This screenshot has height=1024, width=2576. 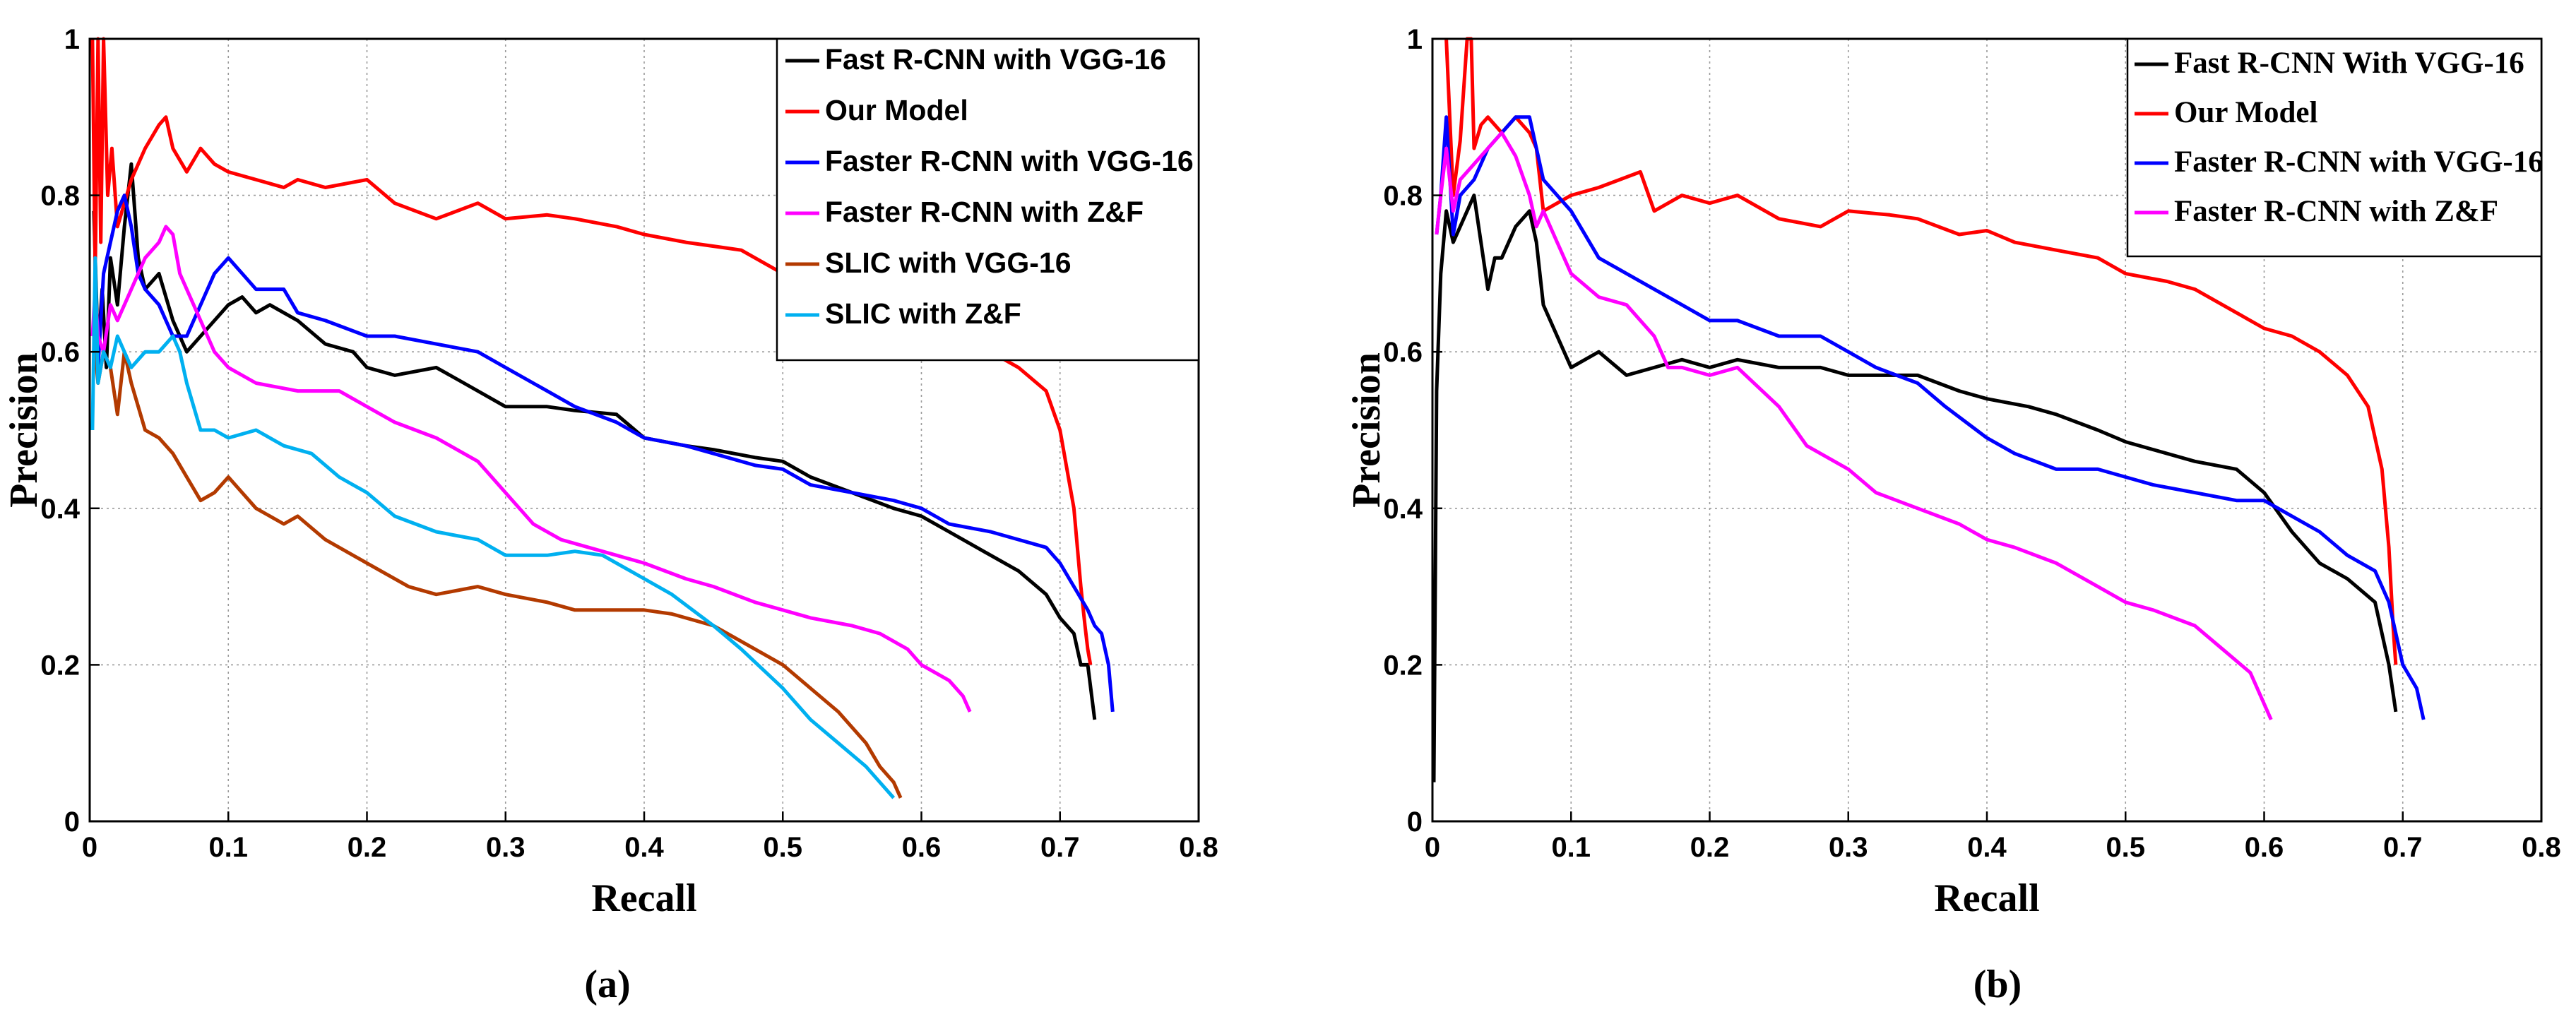 I want to click on x-axis-label-b: Recall, so click(x=1986, y=898).